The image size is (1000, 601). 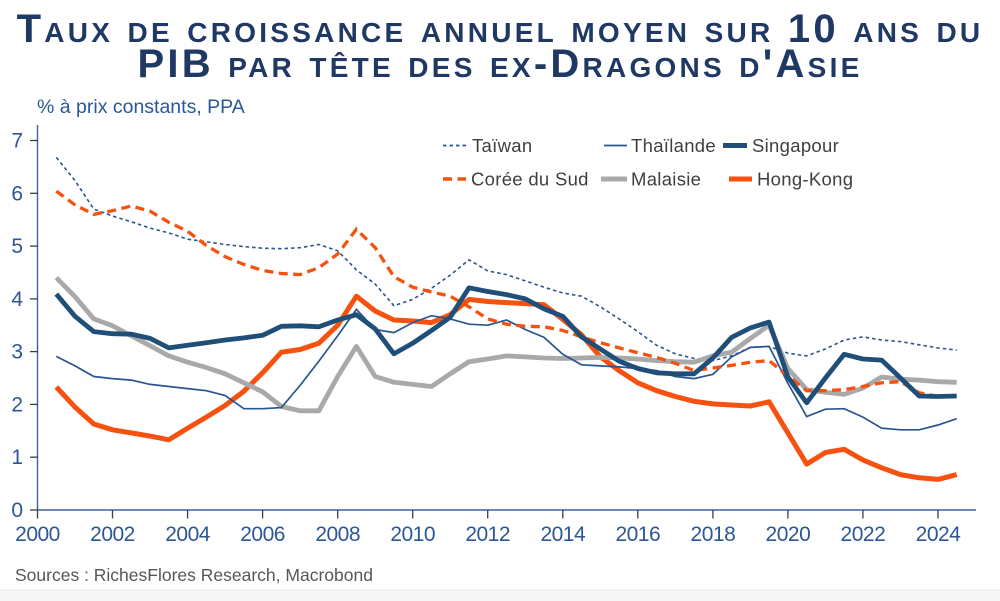 What do you see at coordinates (502, 145) in the screenshot?
I see `svg-text: Taïwan` at bounding box center [502, 145].